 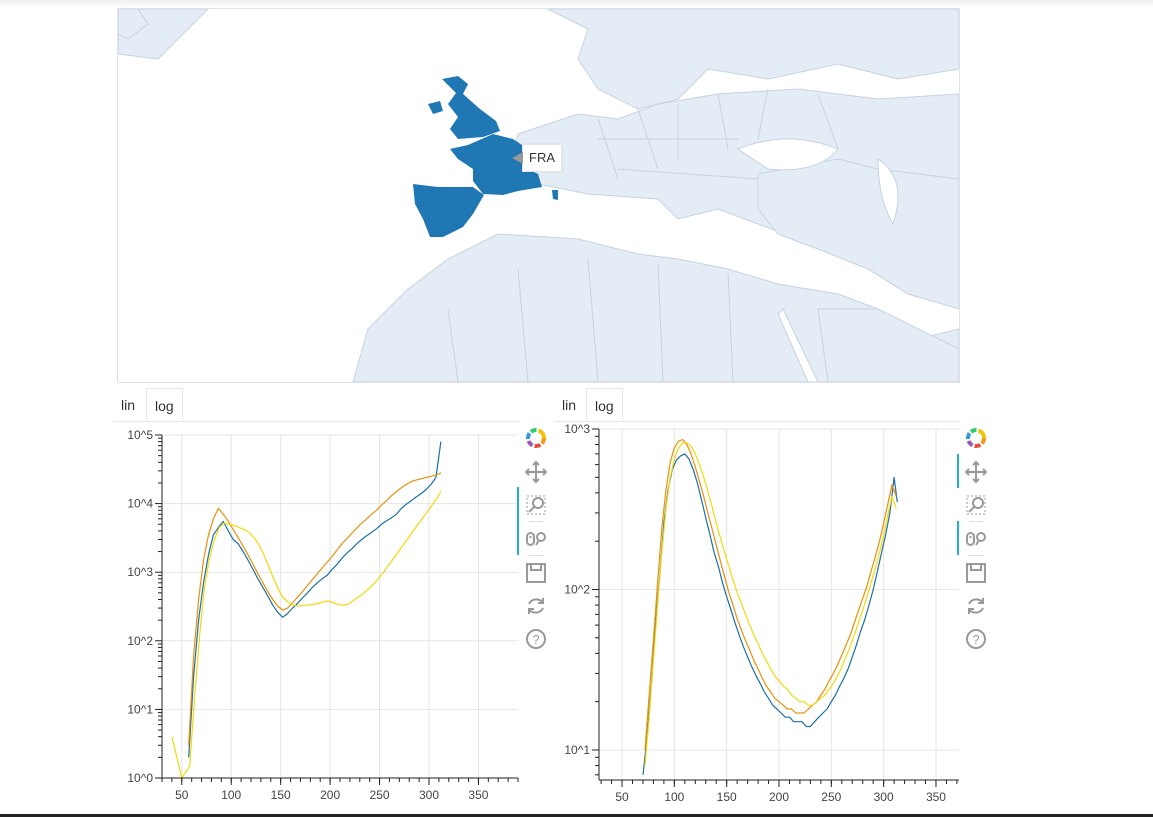 What do you see at coordinates (164, 404) in the screenshot?
I see `tab-log-left: log` at bounding box center [164, 404].